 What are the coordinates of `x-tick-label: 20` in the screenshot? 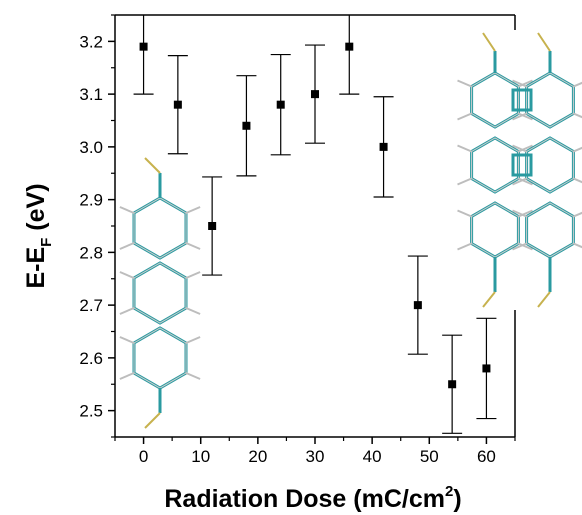 It's located at (257, 456).